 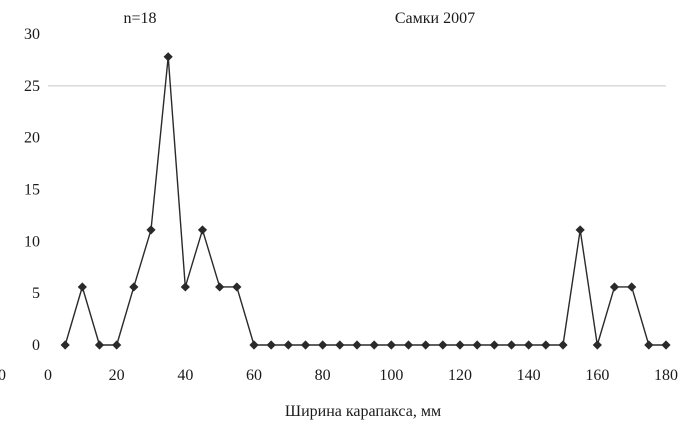 What do you see at coordinates (323, 375) in the screenshot?
I see `x-tick-label: 80` at bounding box center [323, 375].